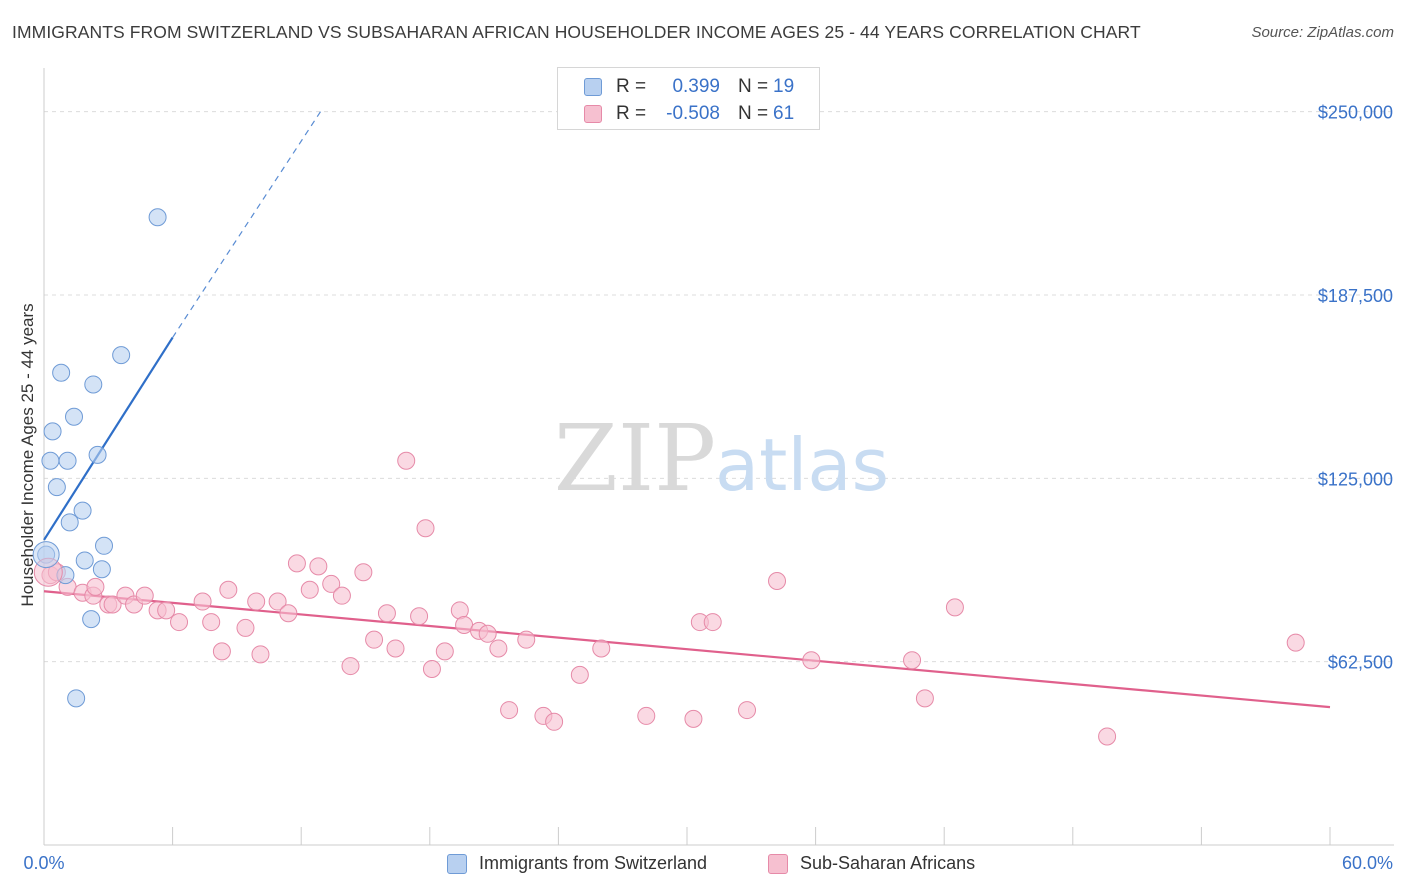  Describe the element at coordinates (802, 465) in the screenshot. I see `watermark-atlas: atlas` at that location.